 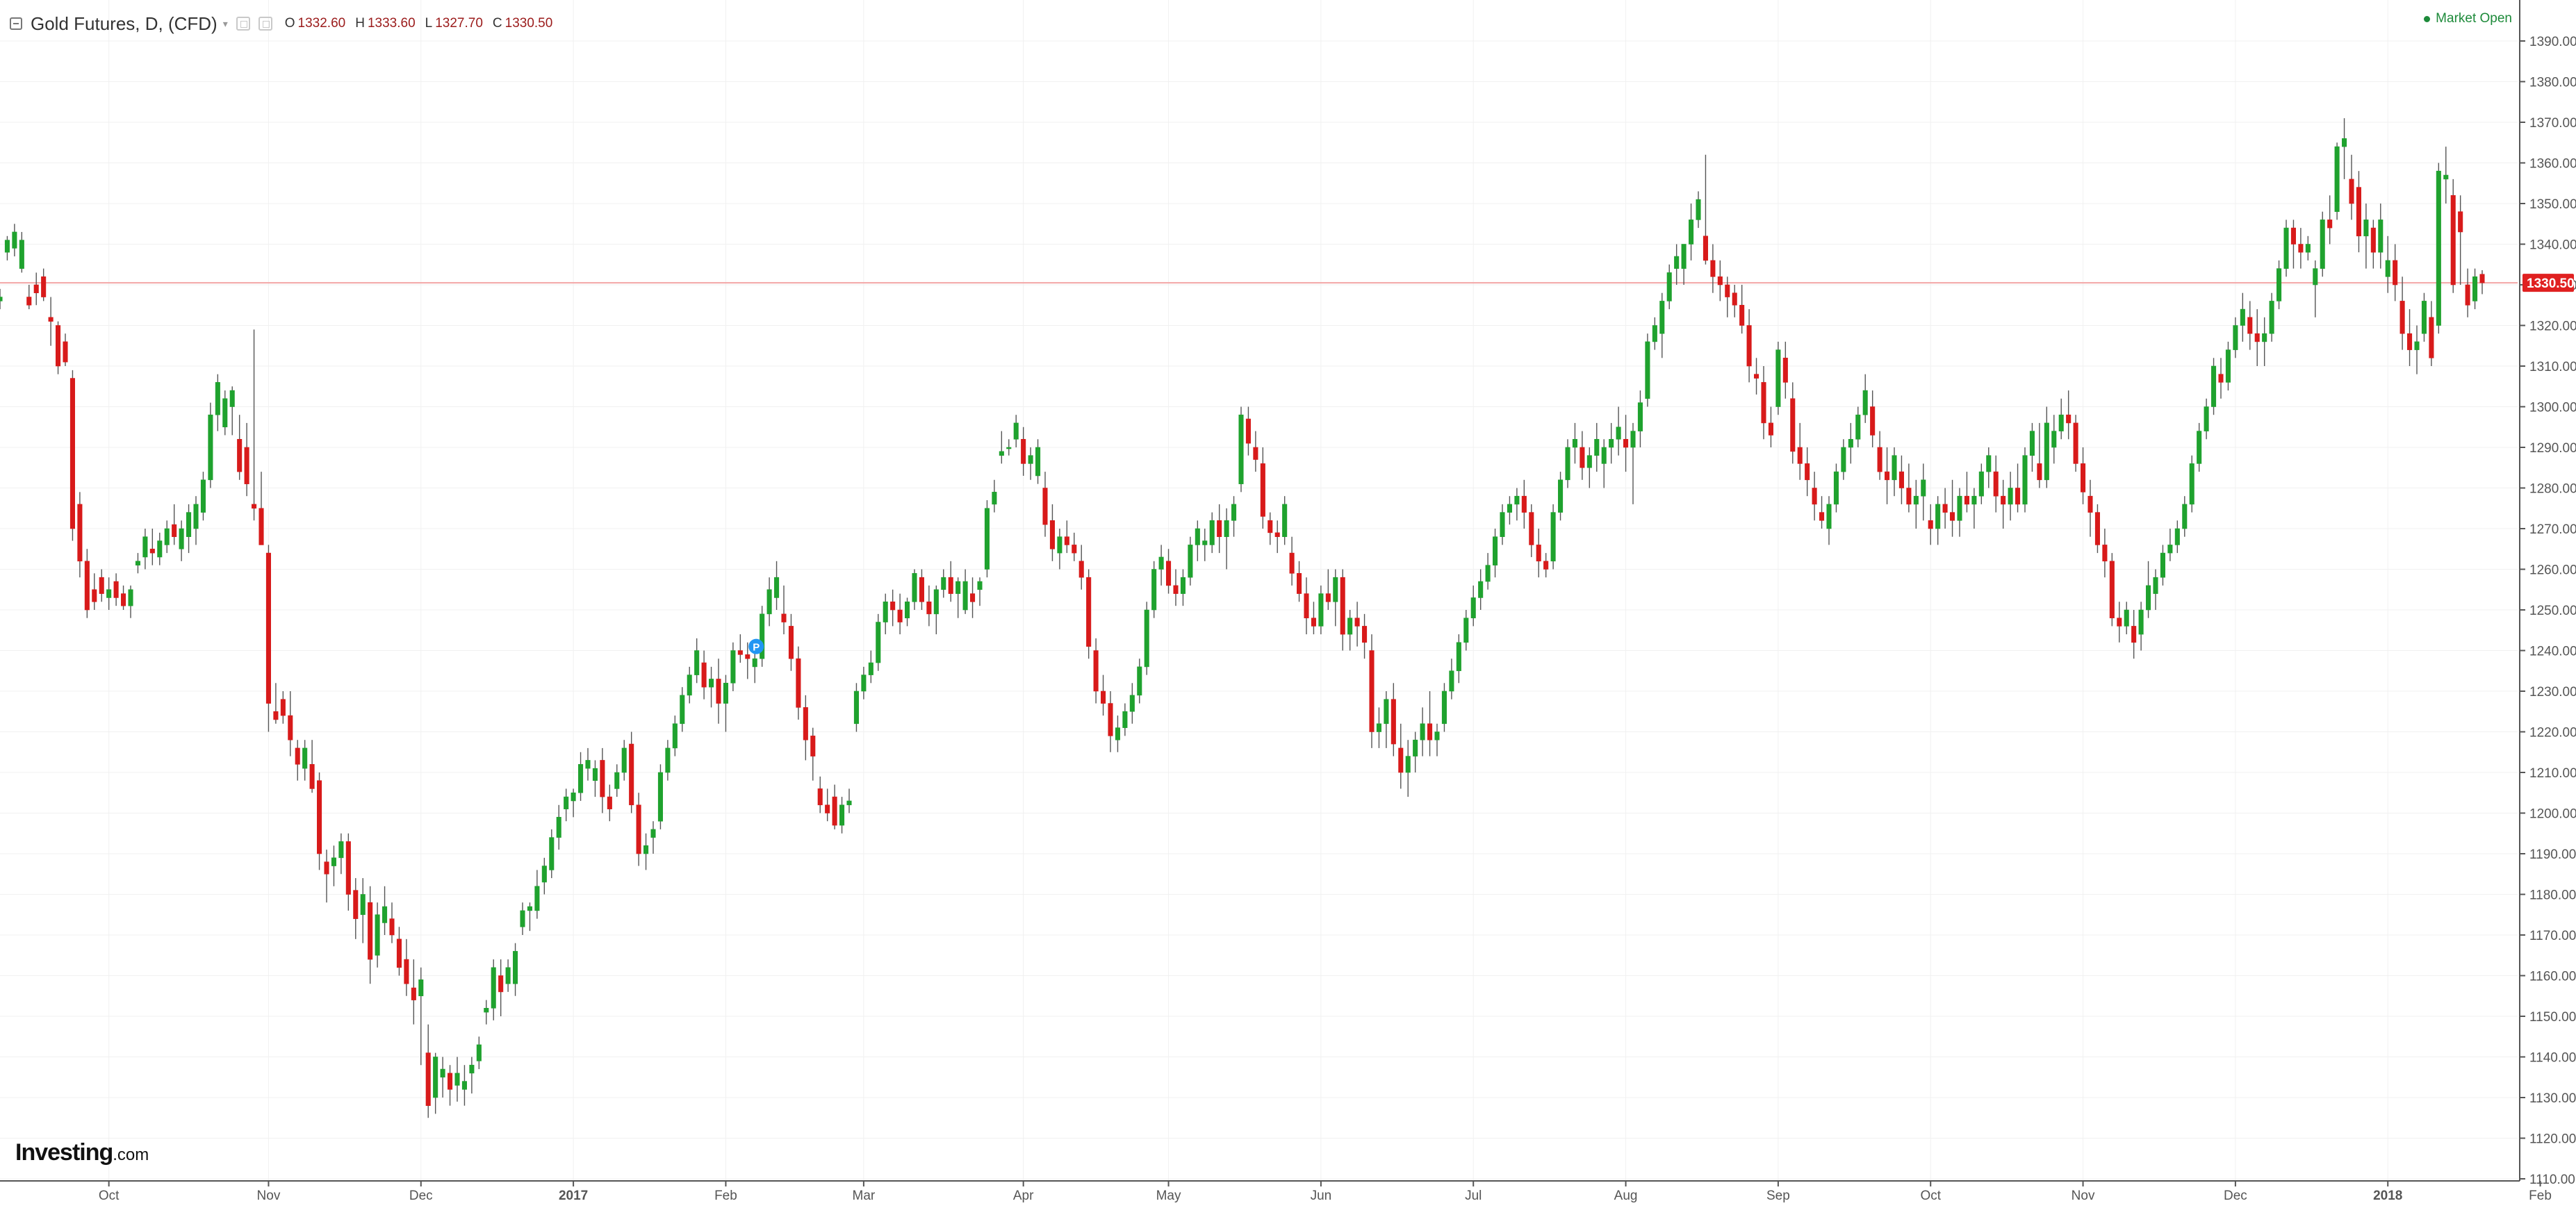 I want to click on symbol-title: Gold Futures, D, (CFD), so click(x=124, y=23).